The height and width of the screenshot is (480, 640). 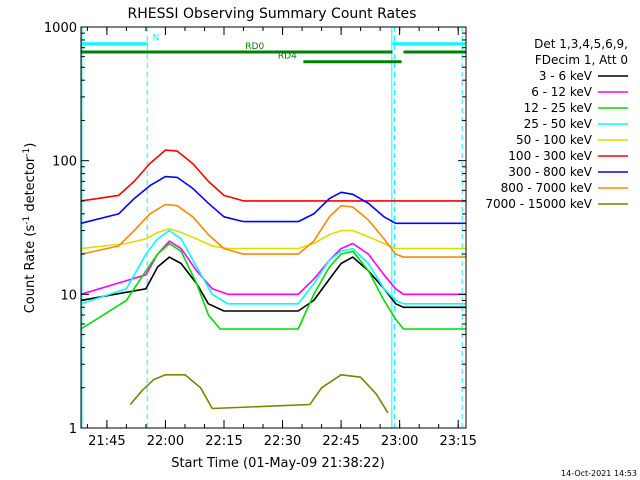 What do you see at coordinates (282, 441) in the screenshot?
I see `x-tick-label: 22:30` at bounding box center [282, 441].